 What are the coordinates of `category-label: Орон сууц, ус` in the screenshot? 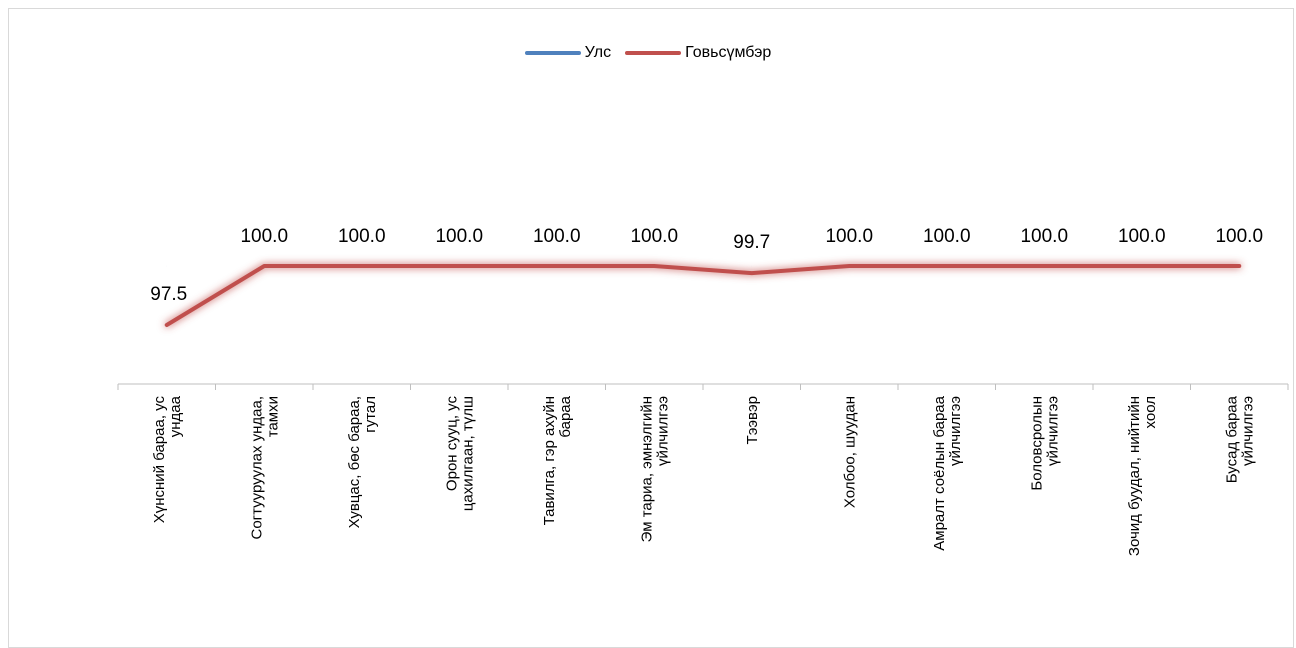 It's located at (451, 444).